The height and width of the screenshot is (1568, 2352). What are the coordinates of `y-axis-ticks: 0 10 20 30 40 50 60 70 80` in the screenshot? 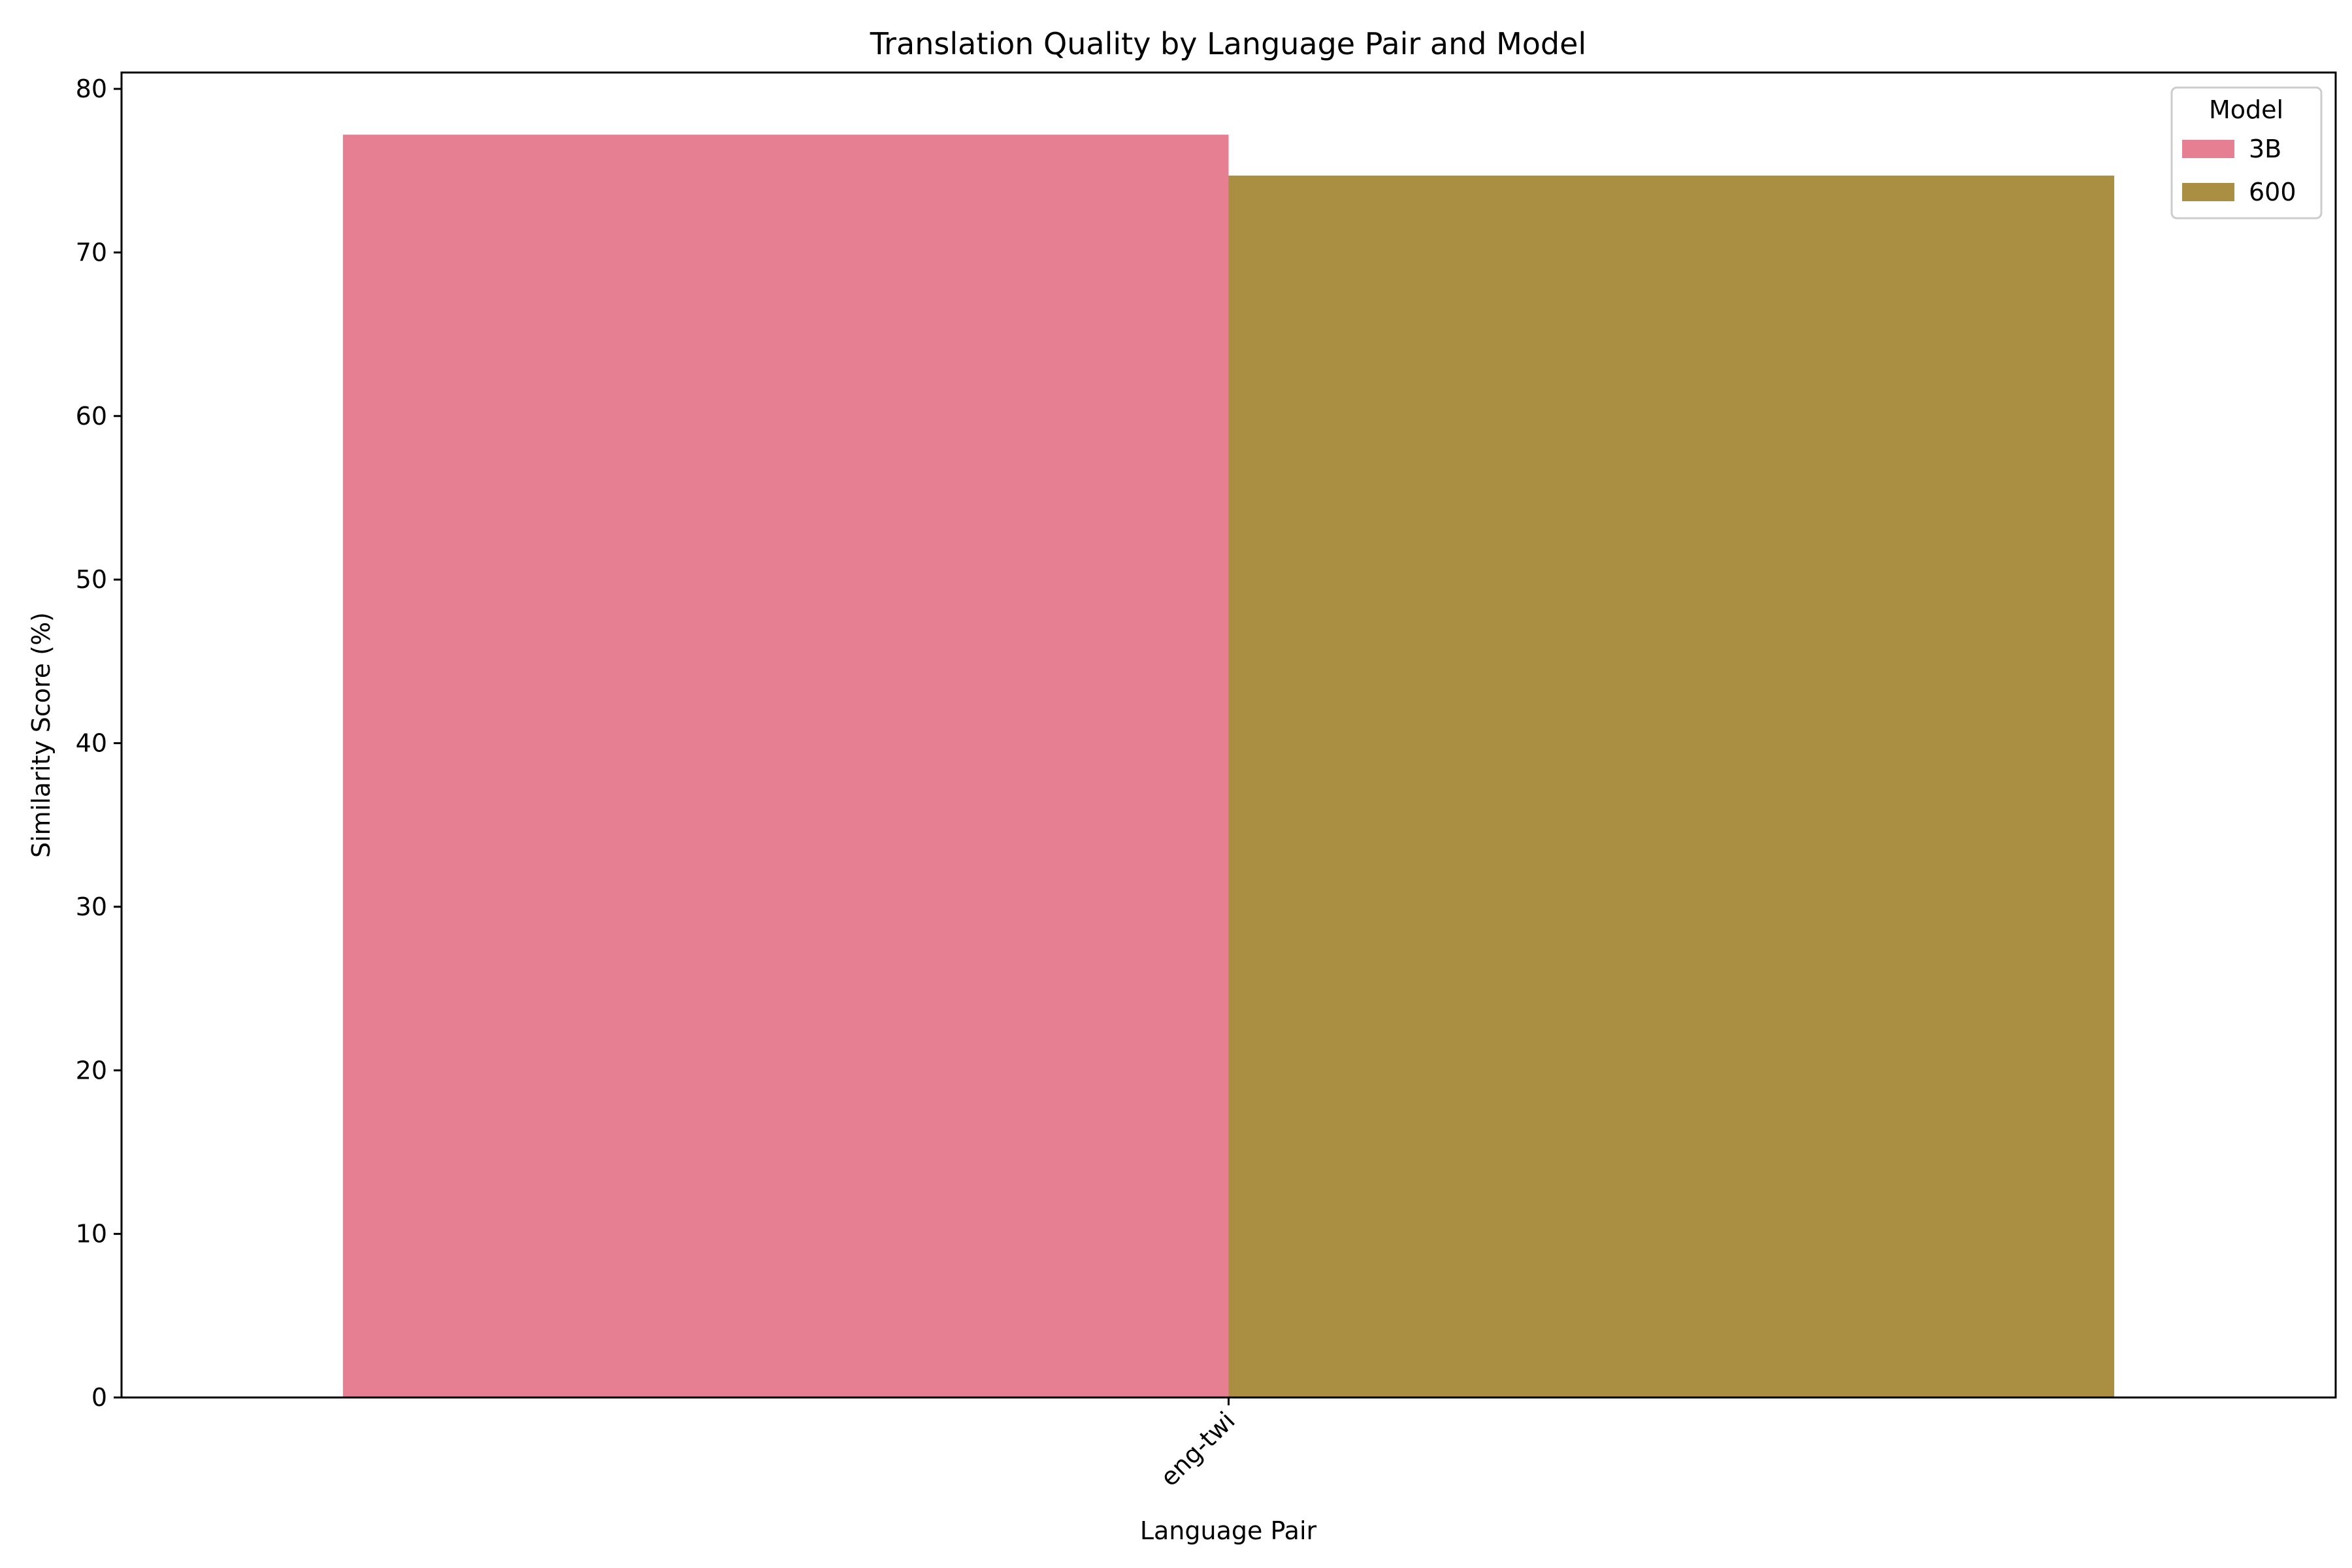 It's located at (99, 743).